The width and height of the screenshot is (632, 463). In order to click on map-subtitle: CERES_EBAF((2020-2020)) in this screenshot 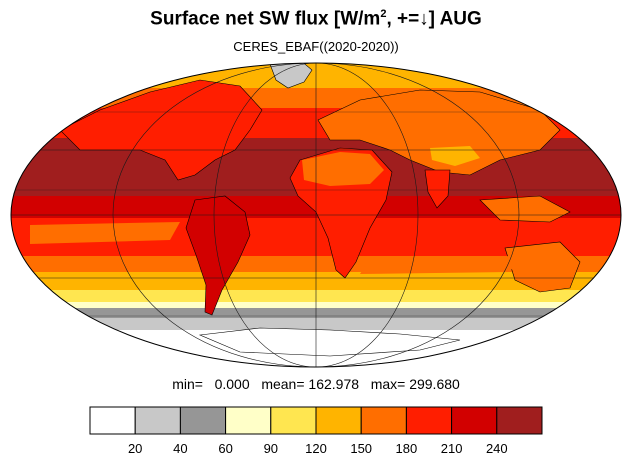, I will do `click(316, 46)`.